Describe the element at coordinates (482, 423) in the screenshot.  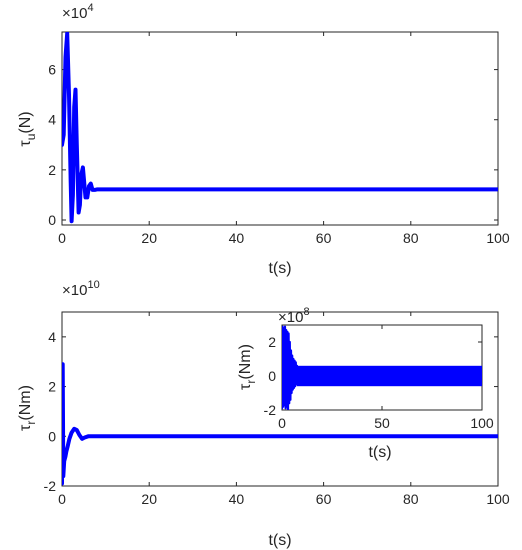
I see `inset-xtick-label: 100` at that location.